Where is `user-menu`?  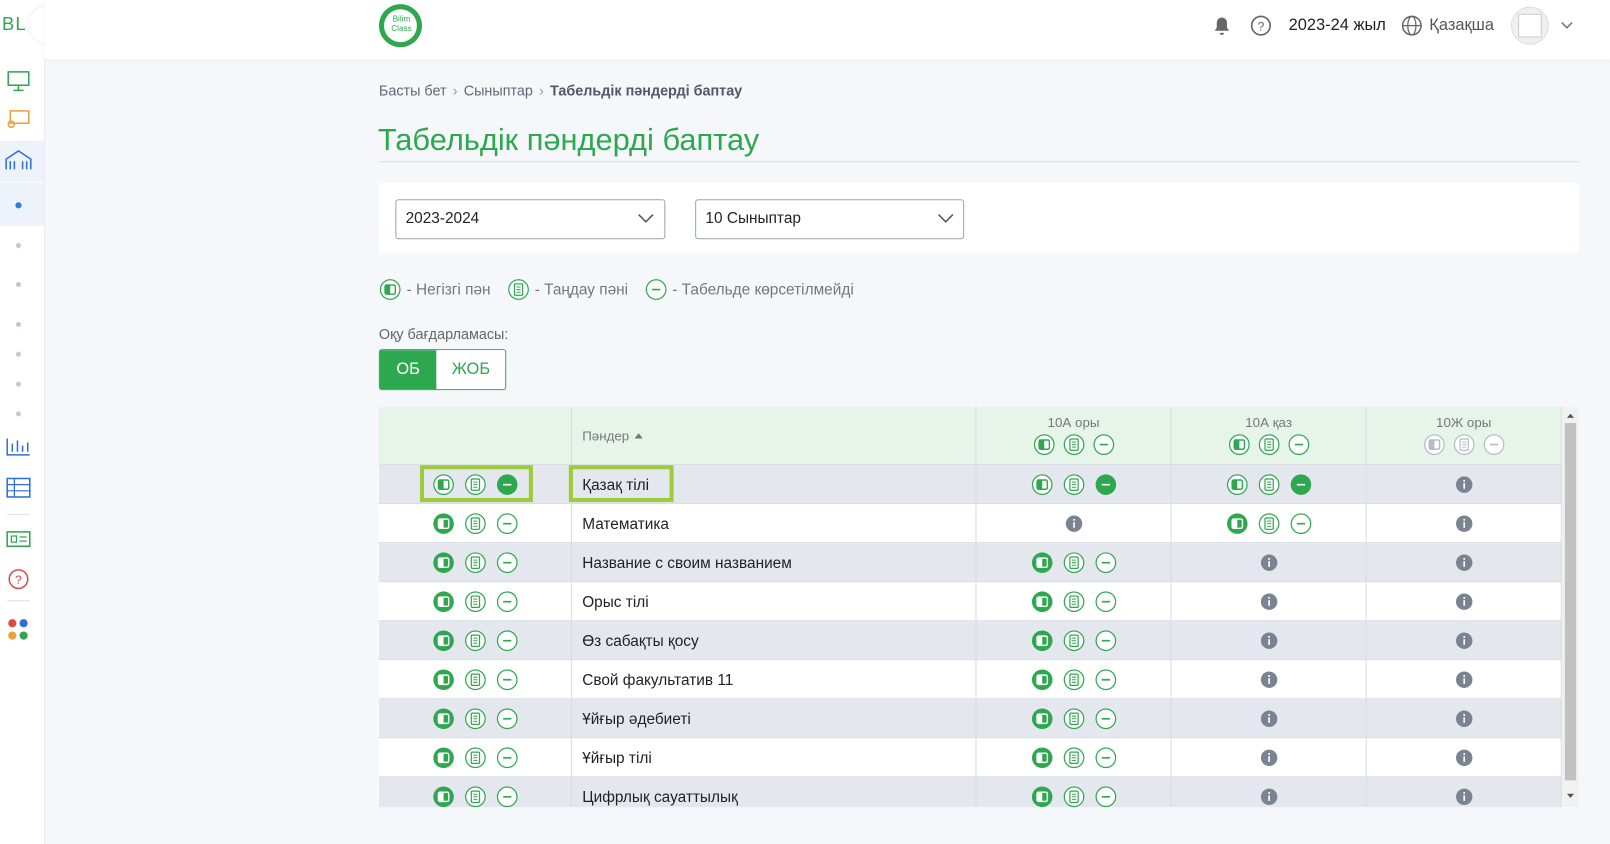
user-menu is located at coordinates (1551, 26).